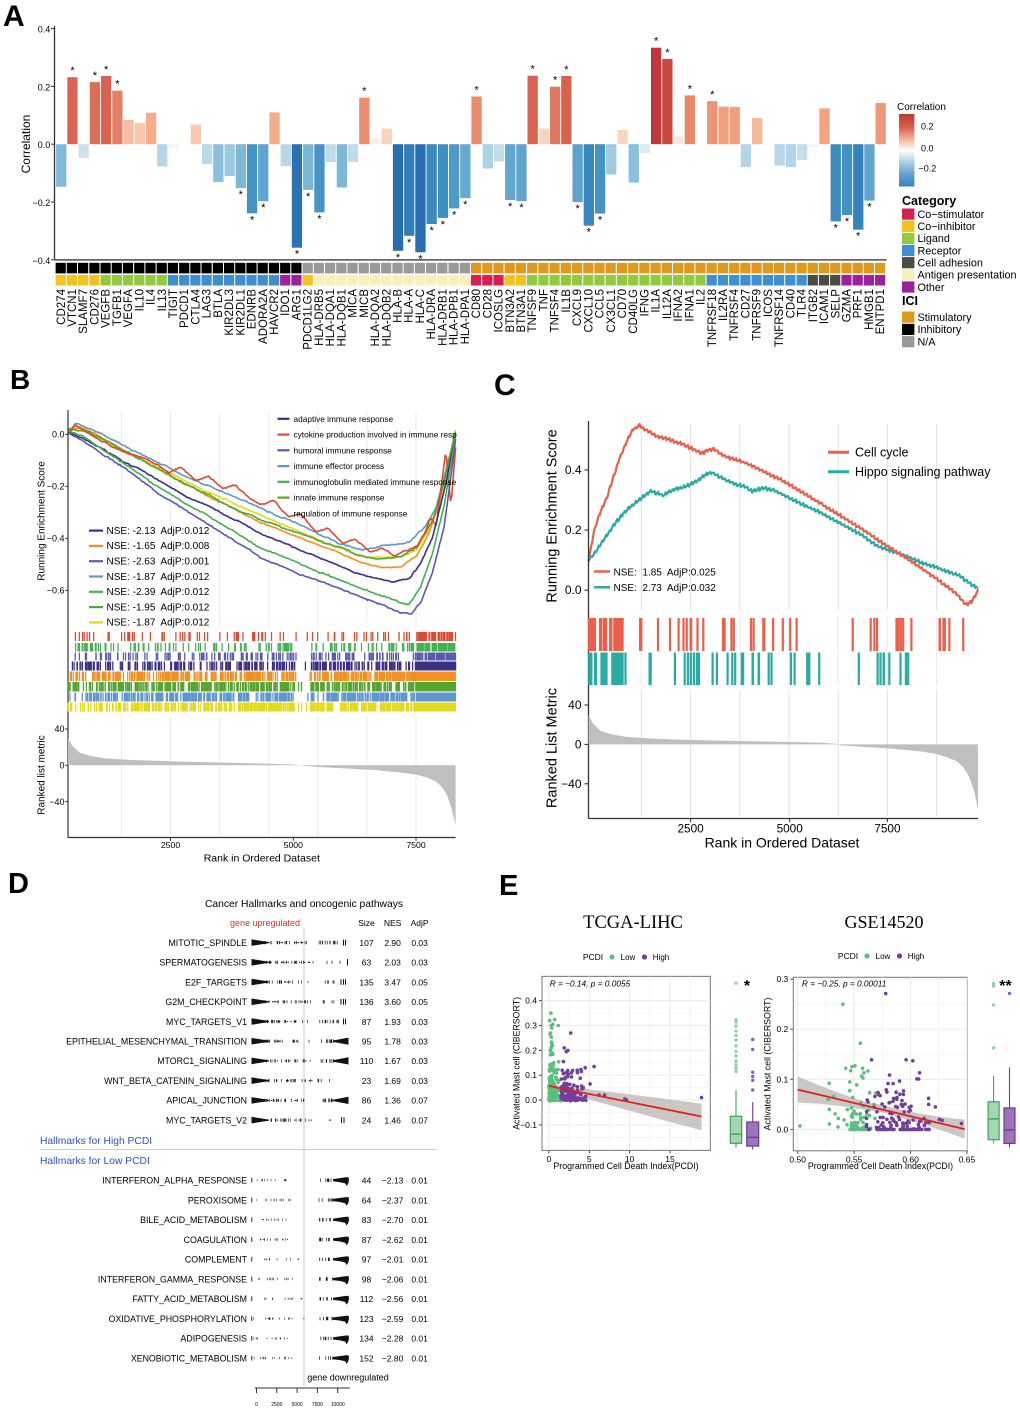  What do you see at coordinates (630, 1159) in the screenshot?
I see `svg-text: 10` at bounding box center [630, 1159].